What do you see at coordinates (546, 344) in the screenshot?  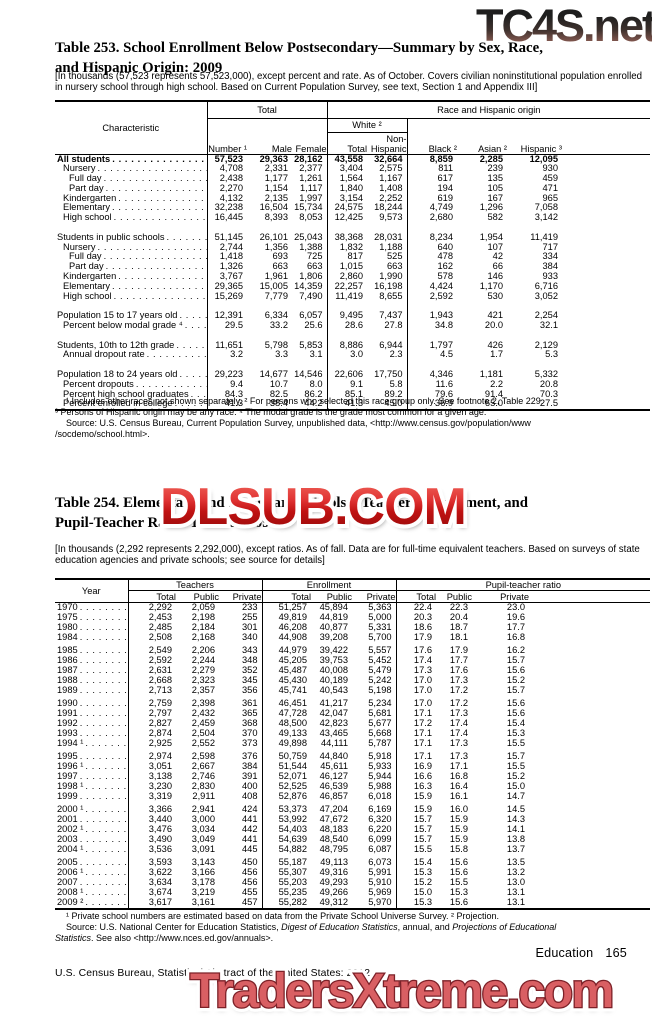 I see `value-cell: 2,129` at bounding box center [546, 344].